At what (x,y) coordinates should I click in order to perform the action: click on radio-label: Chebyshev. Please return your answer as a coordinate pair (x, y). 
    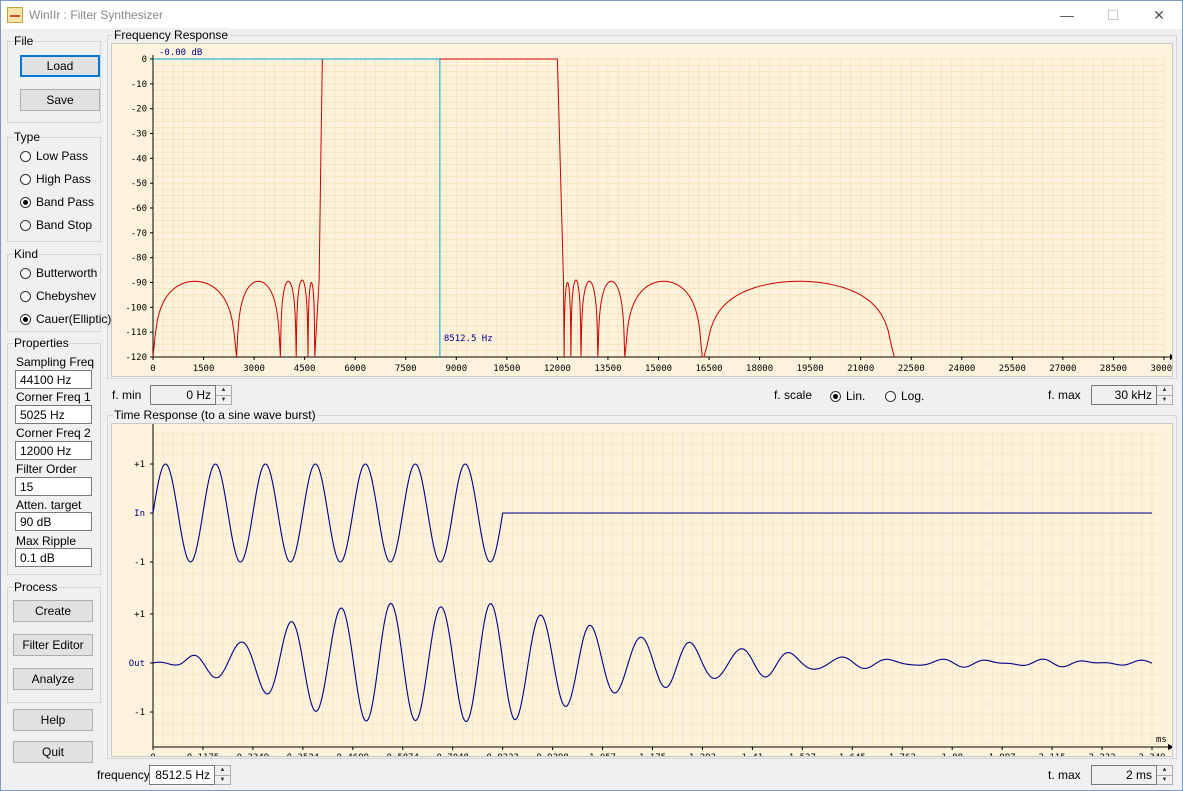
    Looking at the image, I should click on (66, 296).